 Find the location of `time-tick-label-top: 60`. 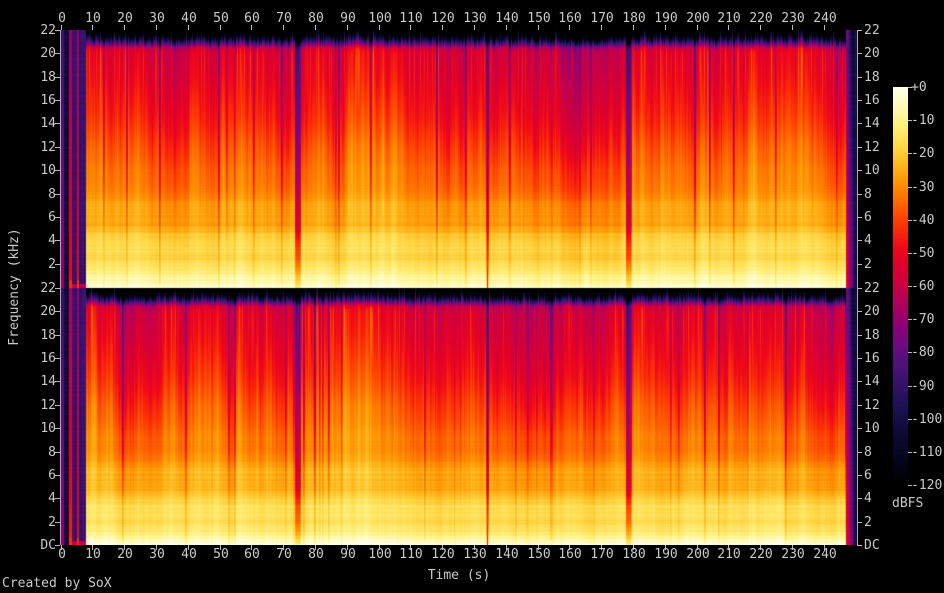

time-tick-label-top: 60 is located at coordinates (252, 18).